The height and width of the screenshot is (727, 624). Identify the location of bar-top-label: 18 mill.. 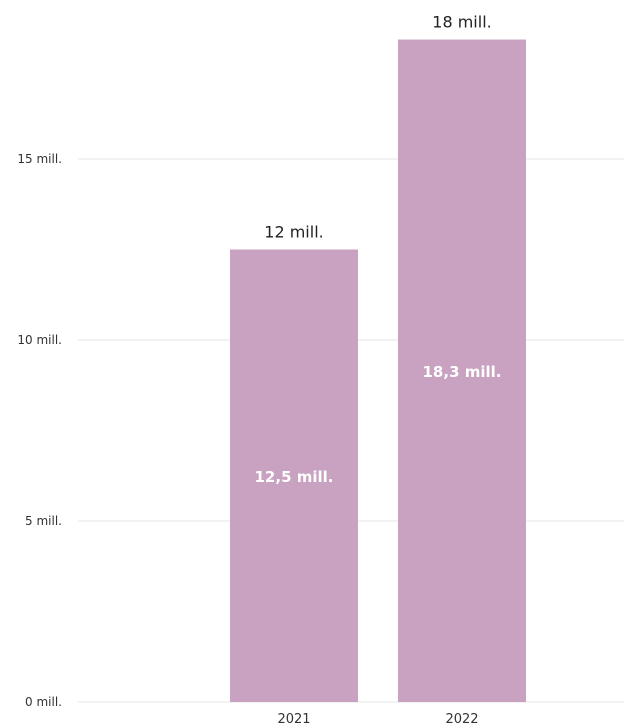
(461, 22).